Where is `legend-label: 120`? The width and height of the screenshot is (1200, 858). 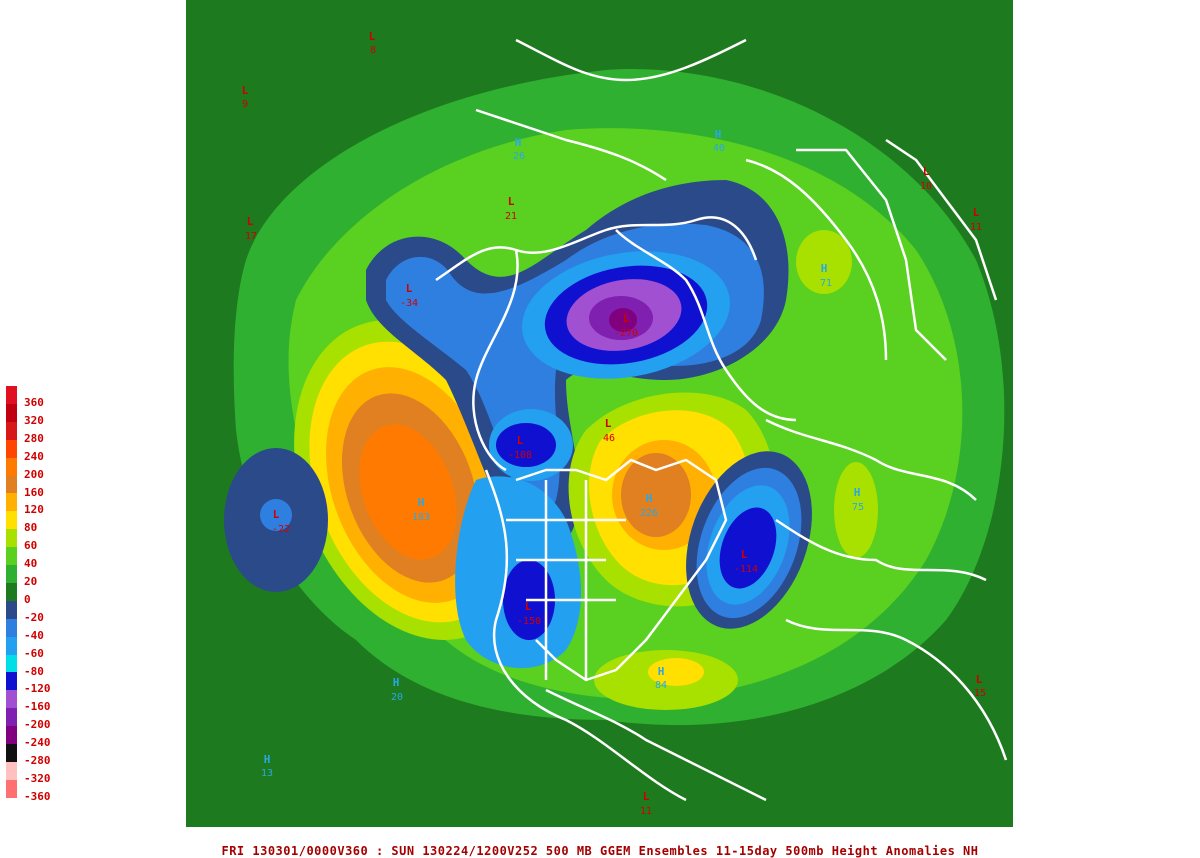
legend-label: 120 is located at coordinates (34, 510).